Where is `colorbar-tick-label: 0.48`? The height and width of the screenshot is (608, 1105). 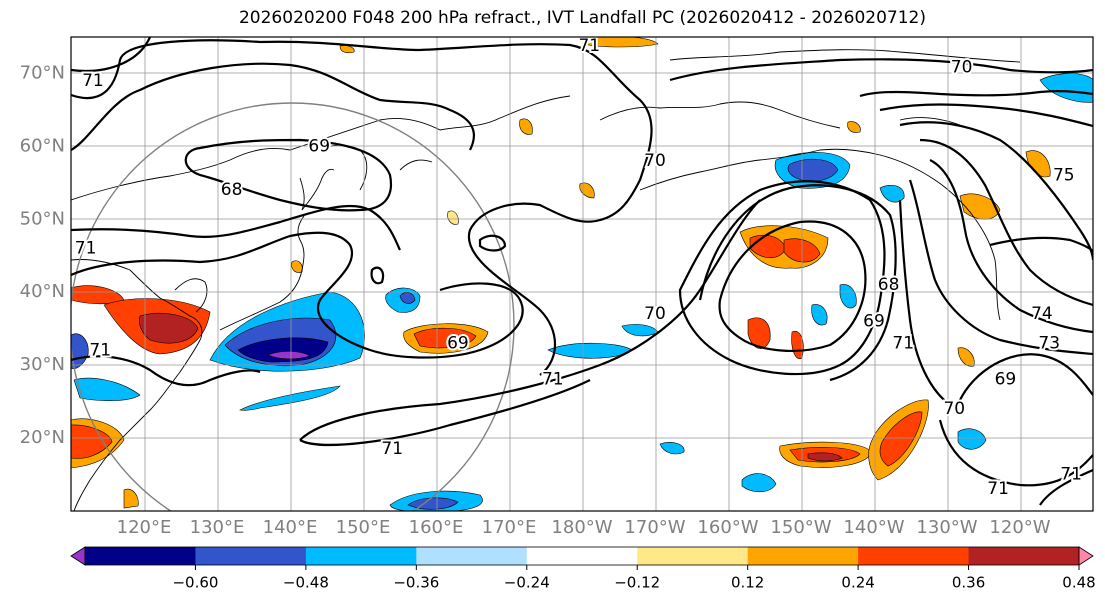 colorbar-tick-label: 0.48 is located at coordinates (1078, 583).